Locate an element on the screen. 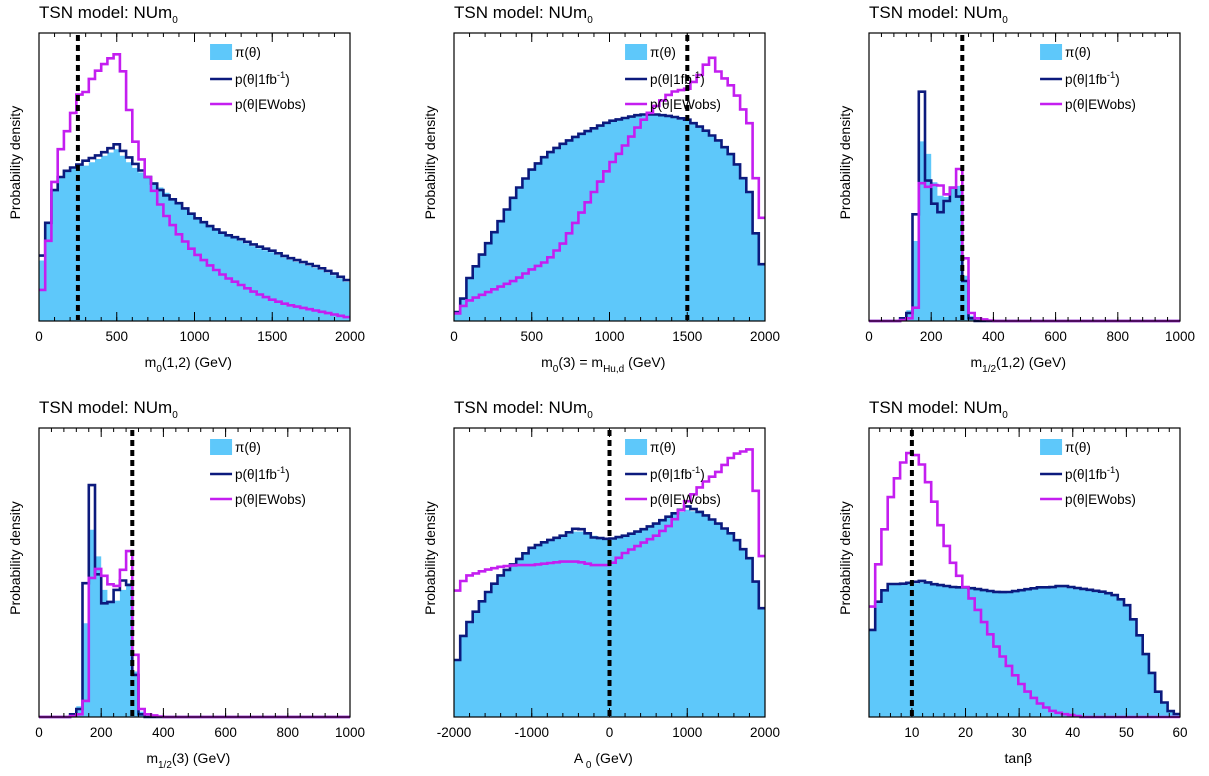 The width and height of the screenshot is (1209, 776). x-tick-label: 50 is located at coordinates (1126, 732).